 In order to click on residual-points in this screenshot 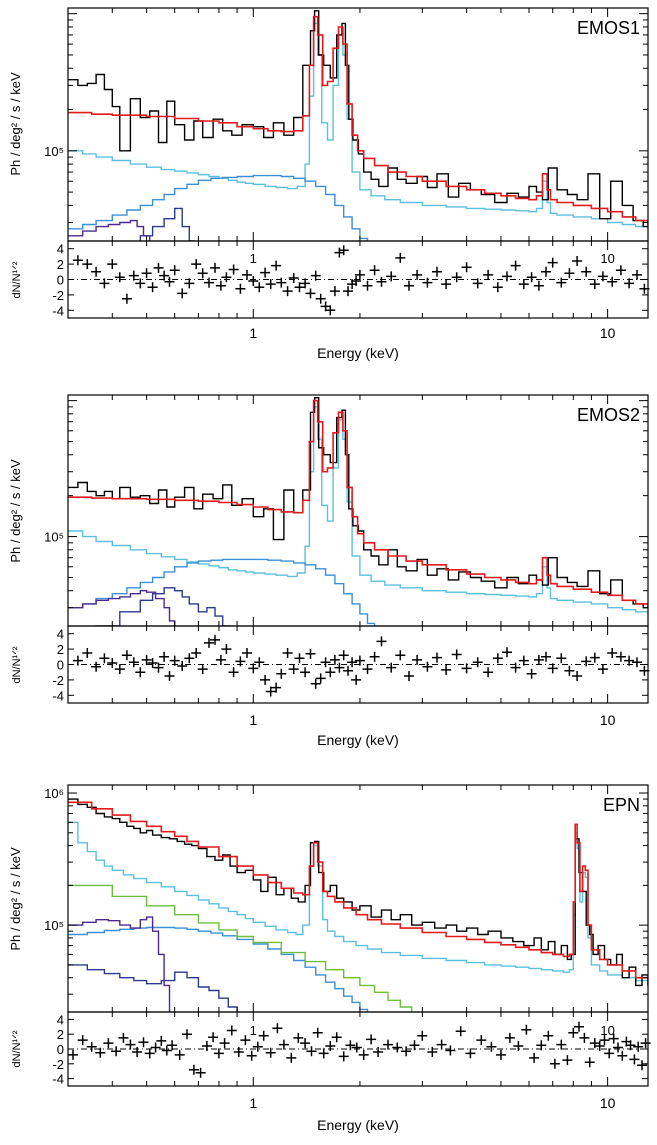, I will do `click(361, 665)`.